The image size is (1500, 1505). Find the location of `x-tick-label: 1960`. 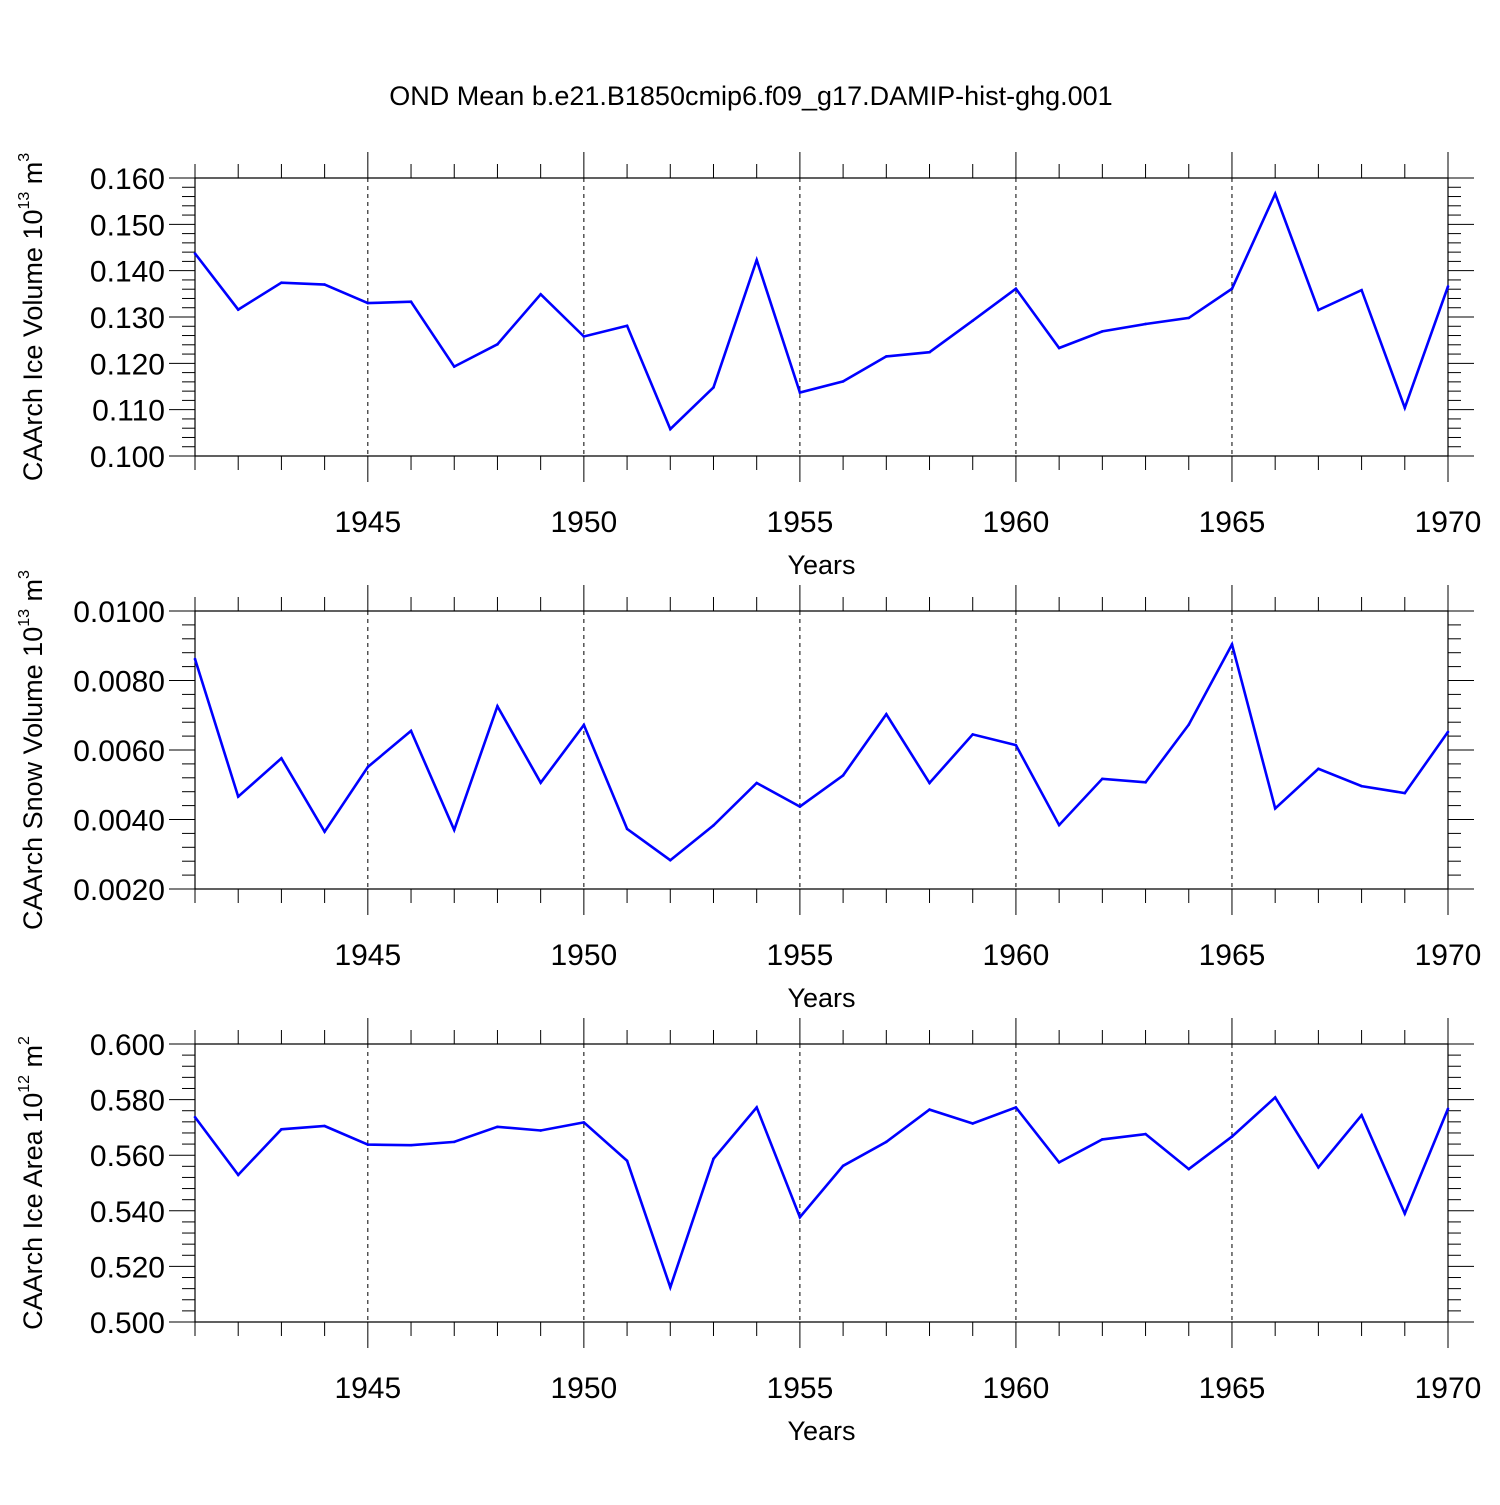

x-tick-label: 1960 is located at coordinates (1016, 955).